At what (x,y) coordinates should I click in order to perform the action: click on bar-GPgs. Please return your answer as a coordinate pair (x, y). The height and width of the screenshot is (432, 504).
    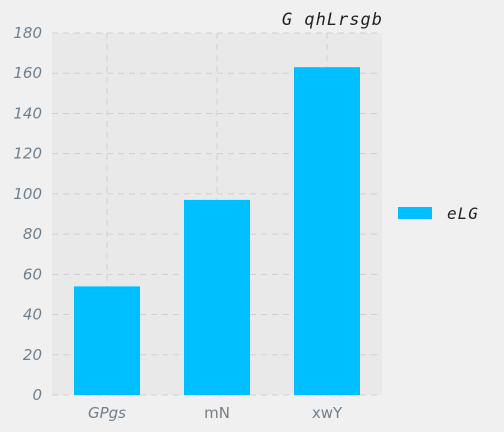
    Looking at the image, I should click on (107, 340).